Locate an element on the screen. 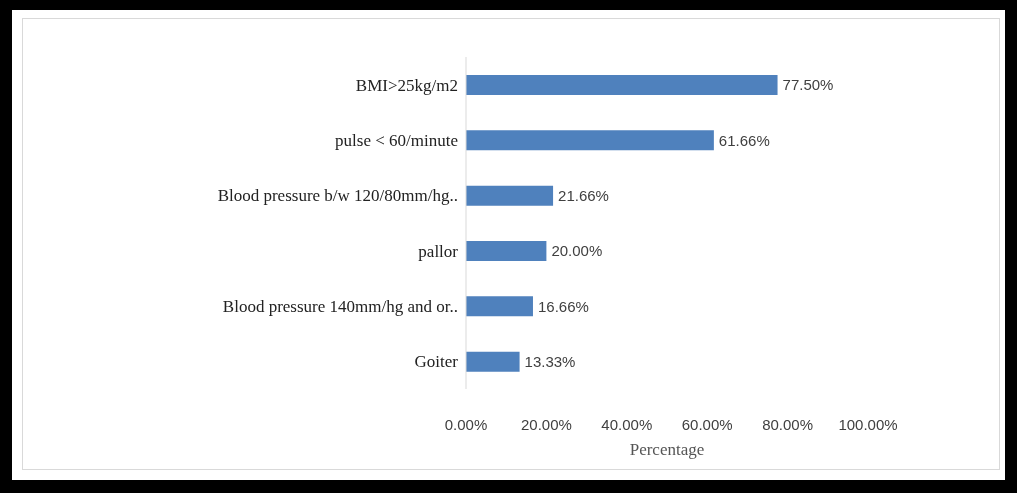 Image resolution: width=1017 pixels, height=493 pixels. x-tick-label: 0.00% is located at coordinates (466, 424).